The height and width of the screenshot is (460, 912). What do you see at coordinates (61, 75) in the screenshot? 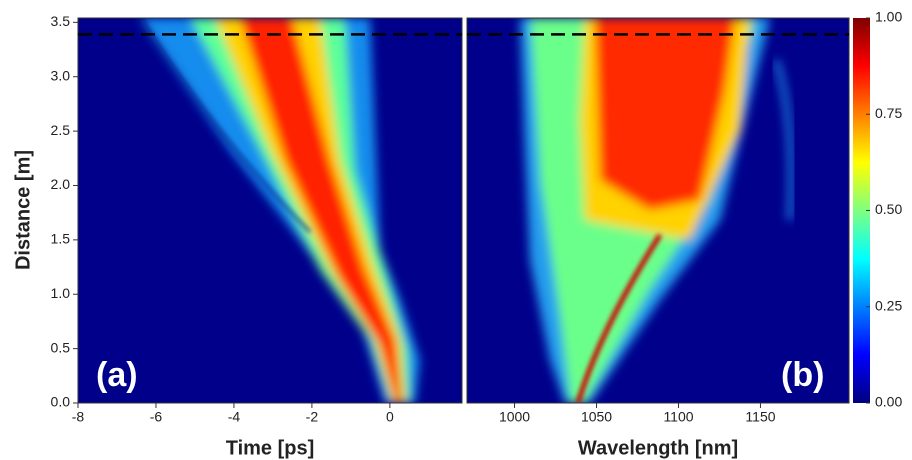
I see `y-tick-label: 3.0` at bounding box center [61, 75].